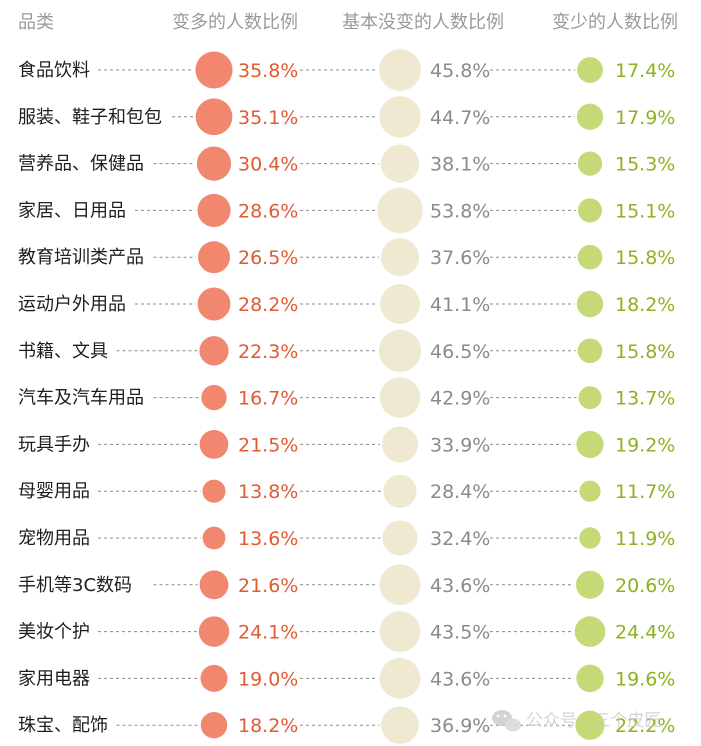 The height and width of the screenshot is (746, 701). What do you see at coordinates (268, 71) in the screenshot?
I see `value-more: 35.8%` at bounding box center [268, 71].